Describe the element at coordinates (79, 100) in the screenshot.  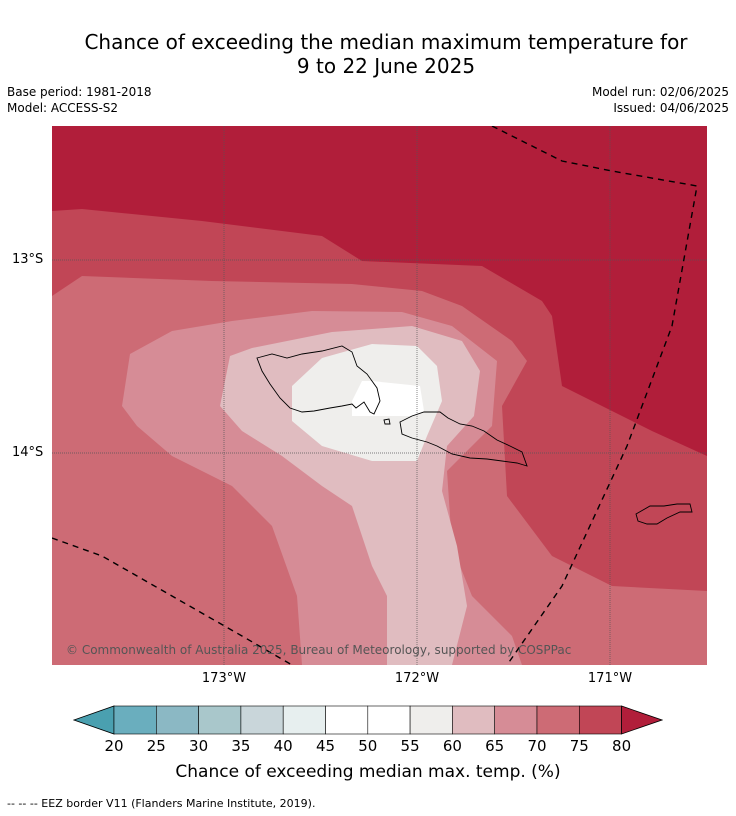
I see `meta-left: Base period: 1981-2018 Model: ACCESS-S2` at that location.